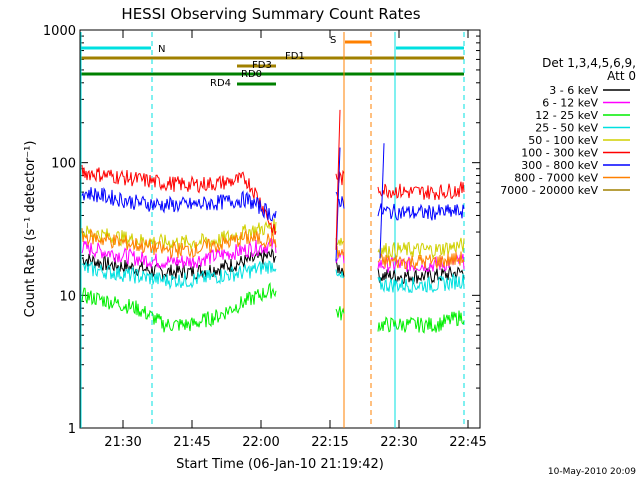 This screenshot has width=640, height=480. Describe the element at coordinates (563, 140) in the screenshot. I see `legend-label: 50 - 100 keV` at that location.